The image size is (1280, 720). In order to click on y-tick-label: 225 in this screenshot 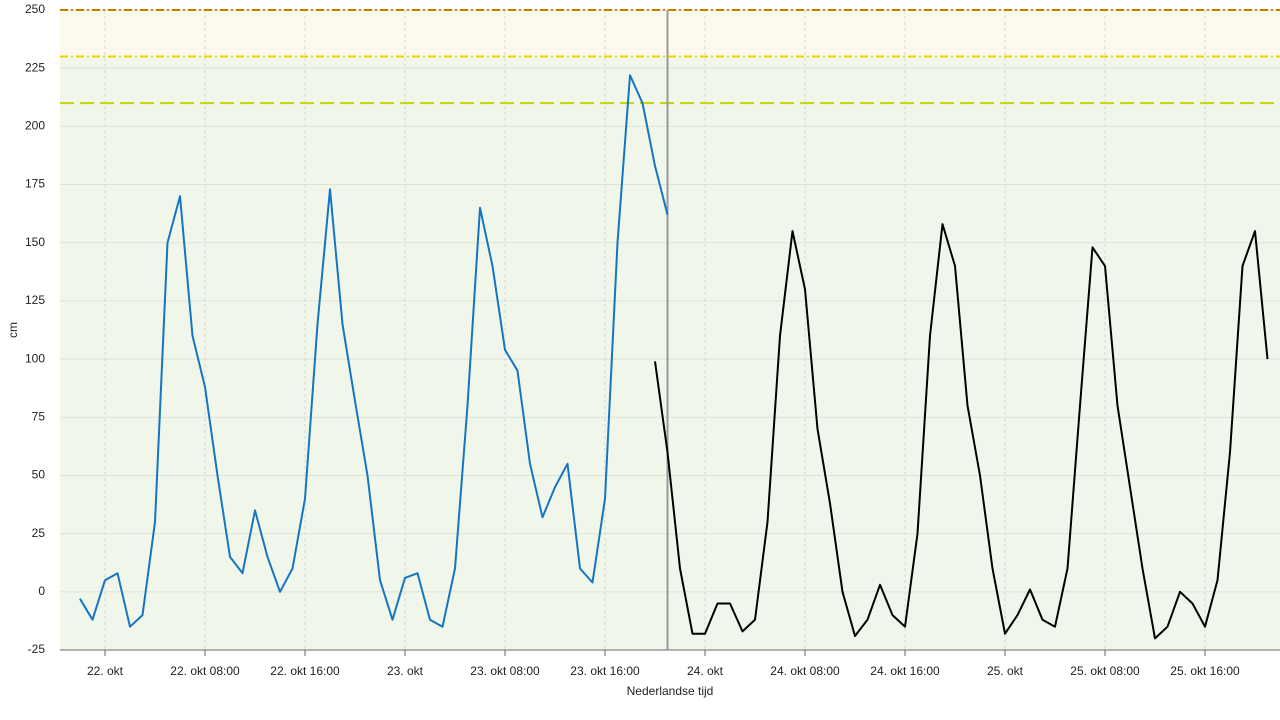, I will do `click(35, 67)`.